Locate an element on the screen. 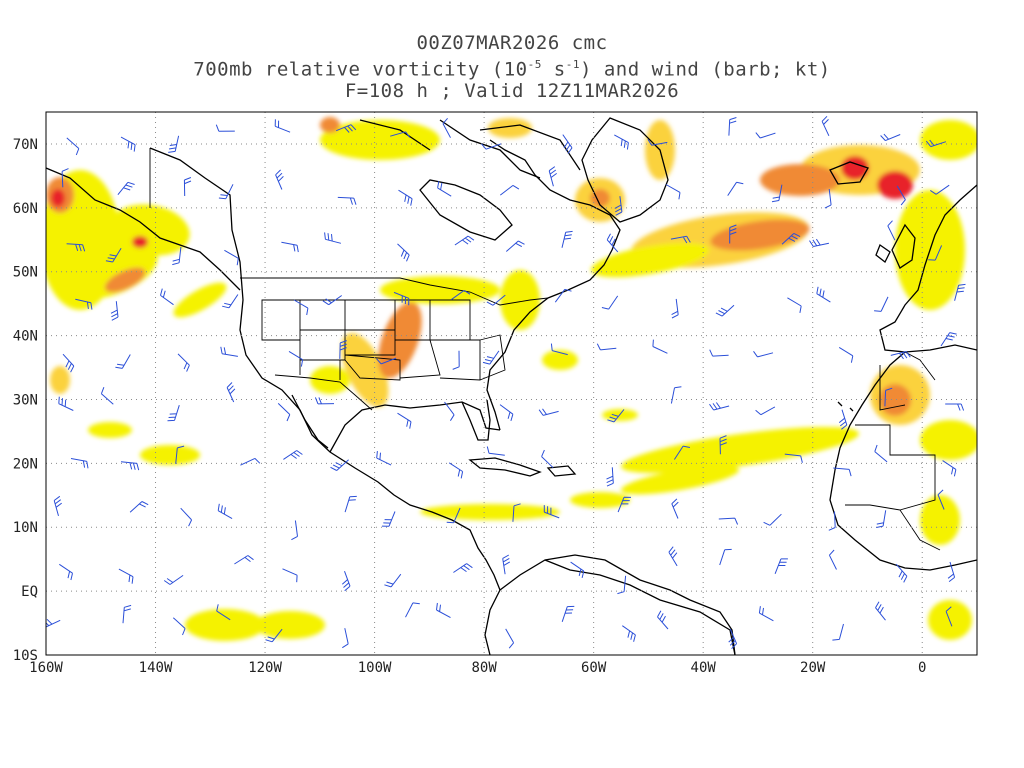  hispaniola is located at coordinates (561, 471).